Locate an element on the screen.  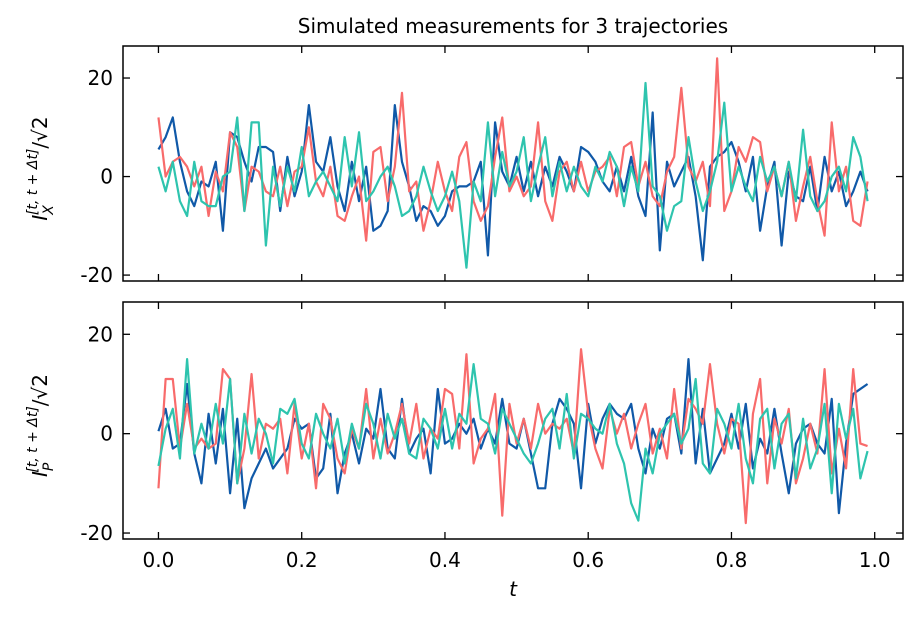
x-tick-label: 0.4 is located at coordinates (445, 560).